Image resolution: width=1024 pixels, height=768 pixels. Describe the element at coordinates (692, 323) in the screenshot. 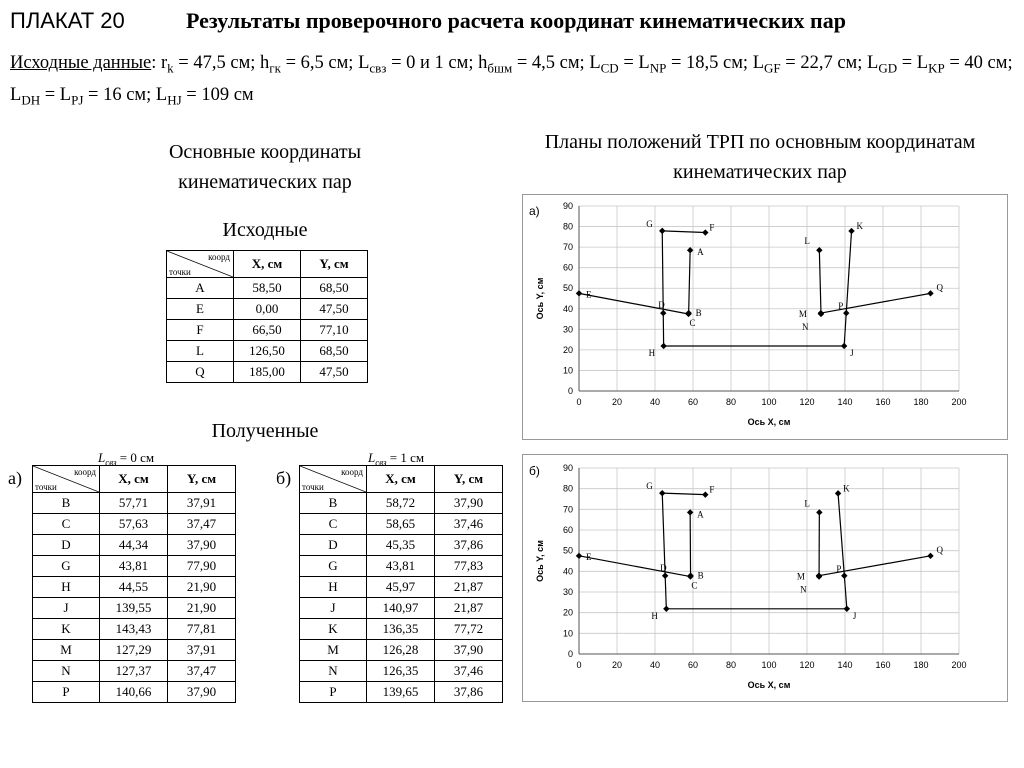

I see `point-label-c: C` at that location.